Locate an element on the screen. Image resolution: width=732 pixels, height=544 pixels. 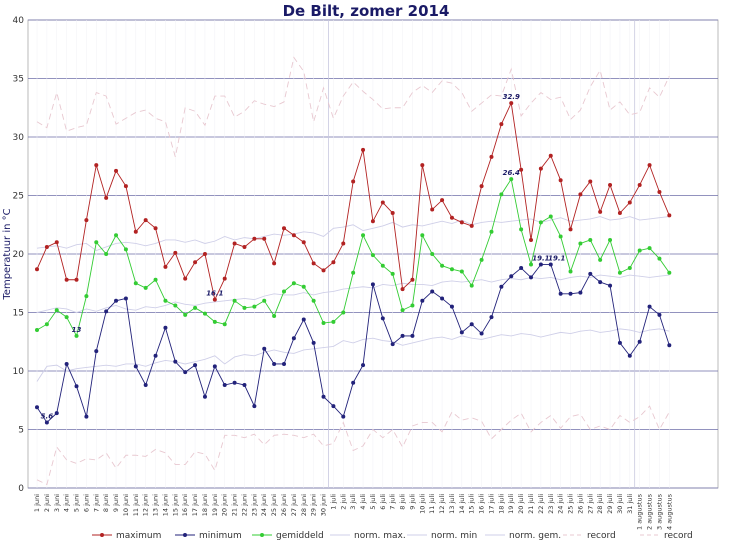
x-tick-label-56: 27 juli is located at coordinates (590, 504).